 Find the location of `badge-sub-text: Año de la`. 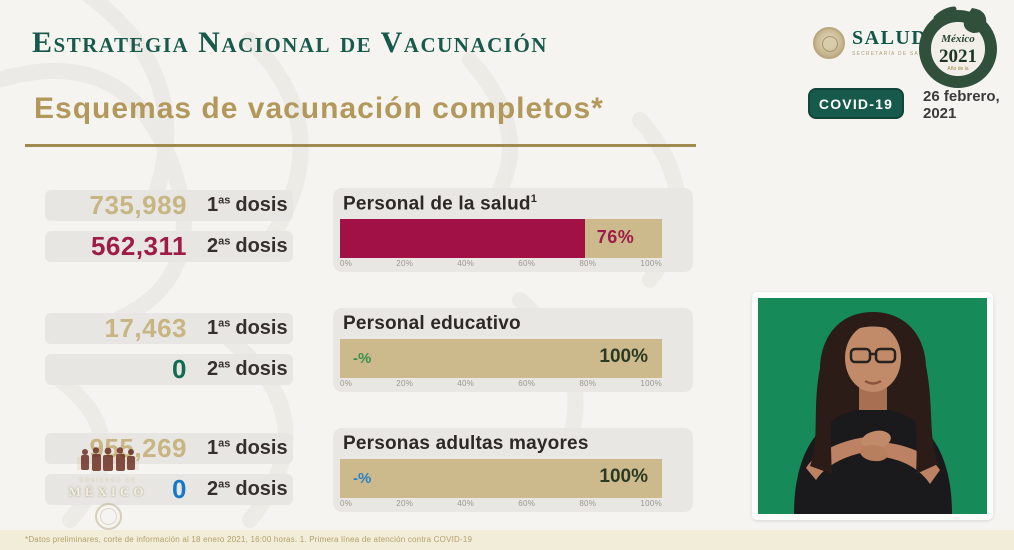

badge-sub-text: Año de la is located at coordinates (957, 69).